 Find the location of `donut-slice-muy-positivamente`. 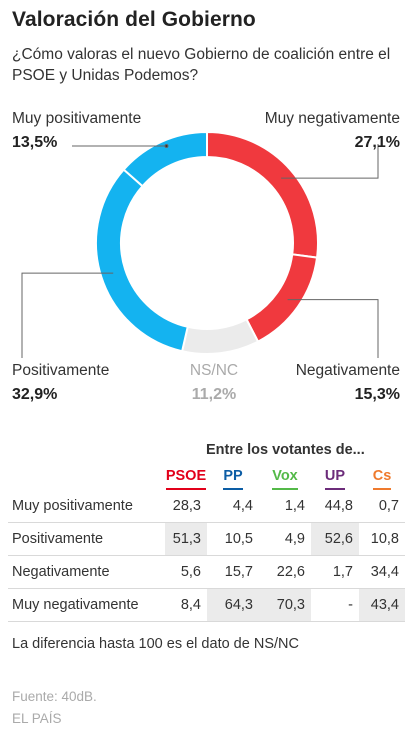

donut-slice-muy-positivamente is located at coordinates (165, 159).